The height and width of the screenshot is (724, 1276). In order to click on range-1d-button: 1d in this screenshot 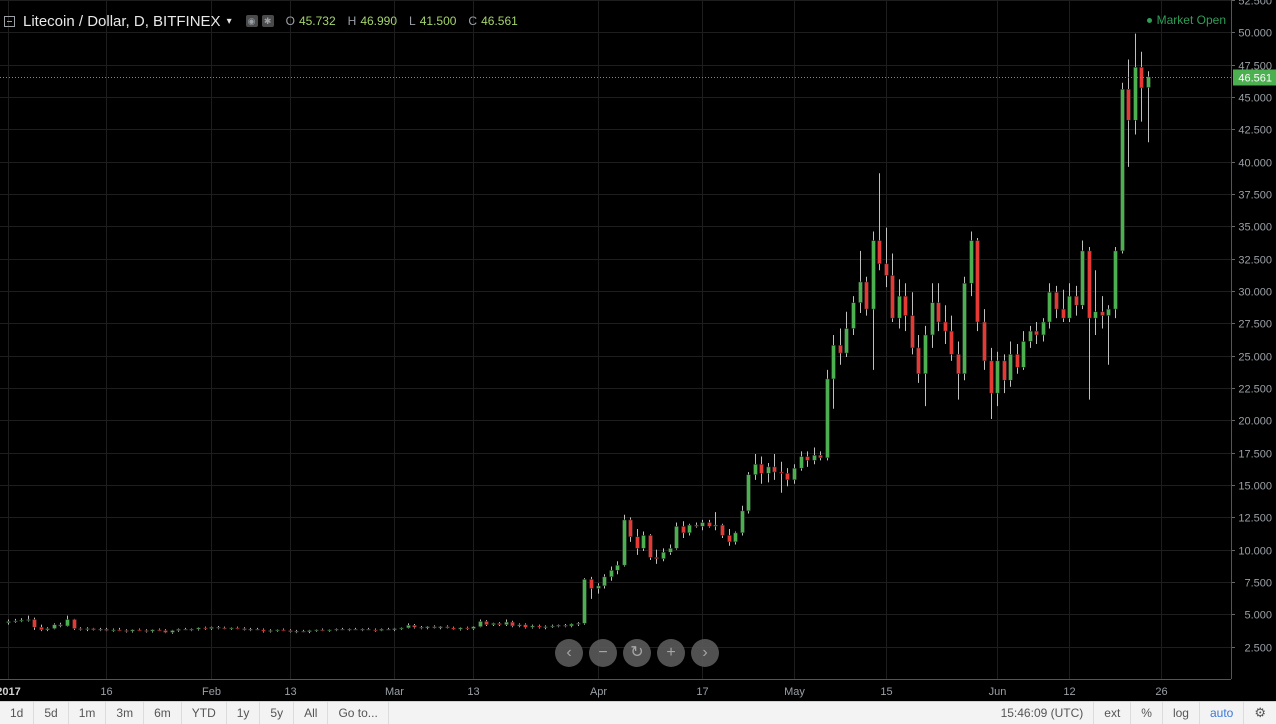, I will do `click(17, 713)`.